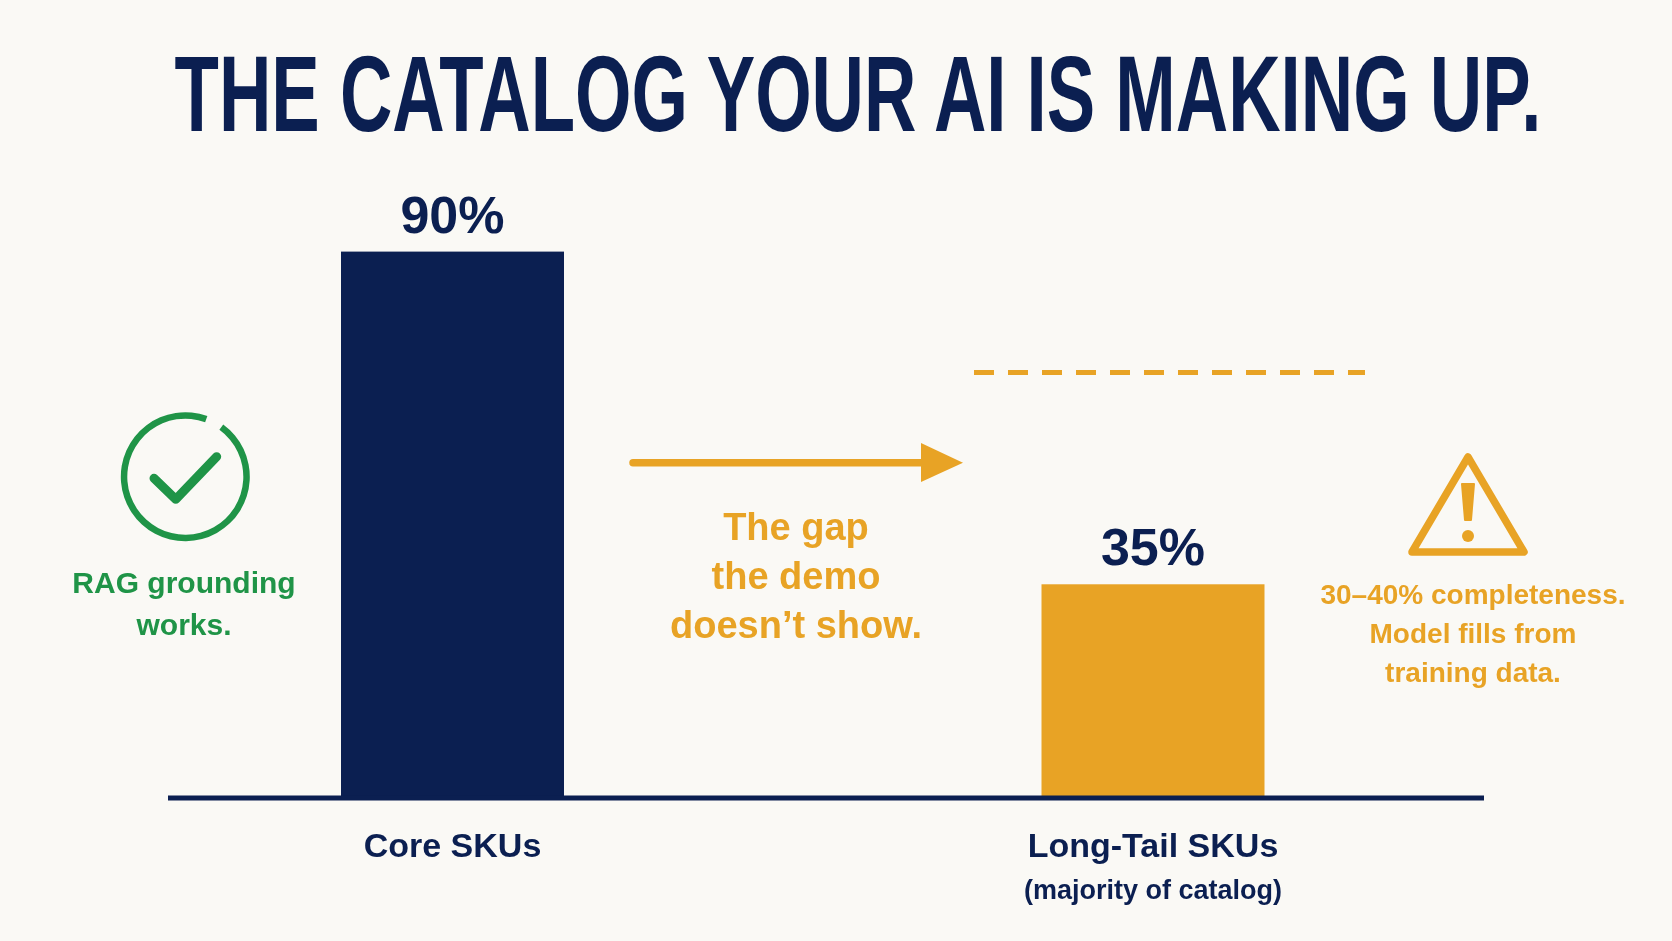  Describe the element at coordinates (452, 214) in the screenshot. I see `data-label: 90%` at that location.